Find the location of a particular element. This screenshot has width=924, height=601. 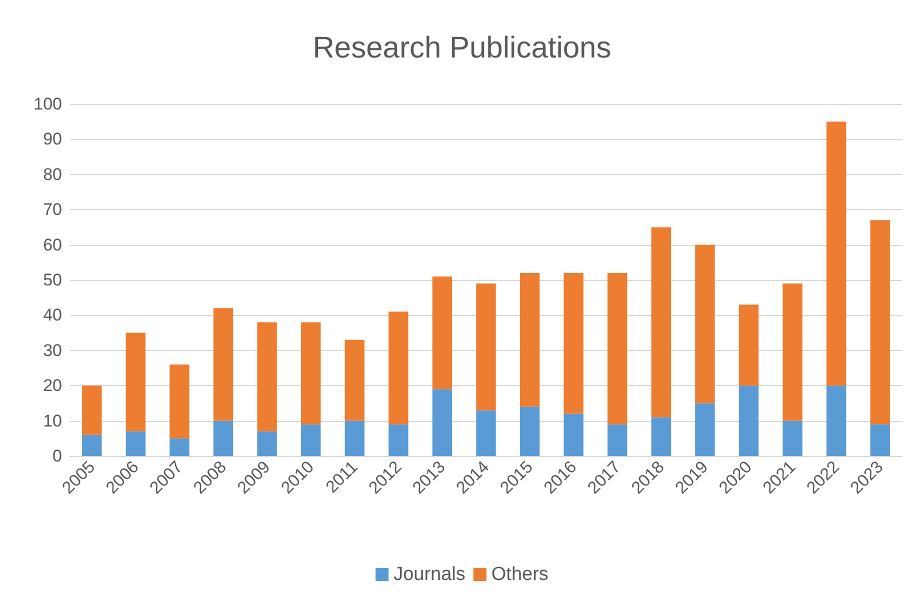

y-tick-label: 100 is located at coordinates (48, 104).